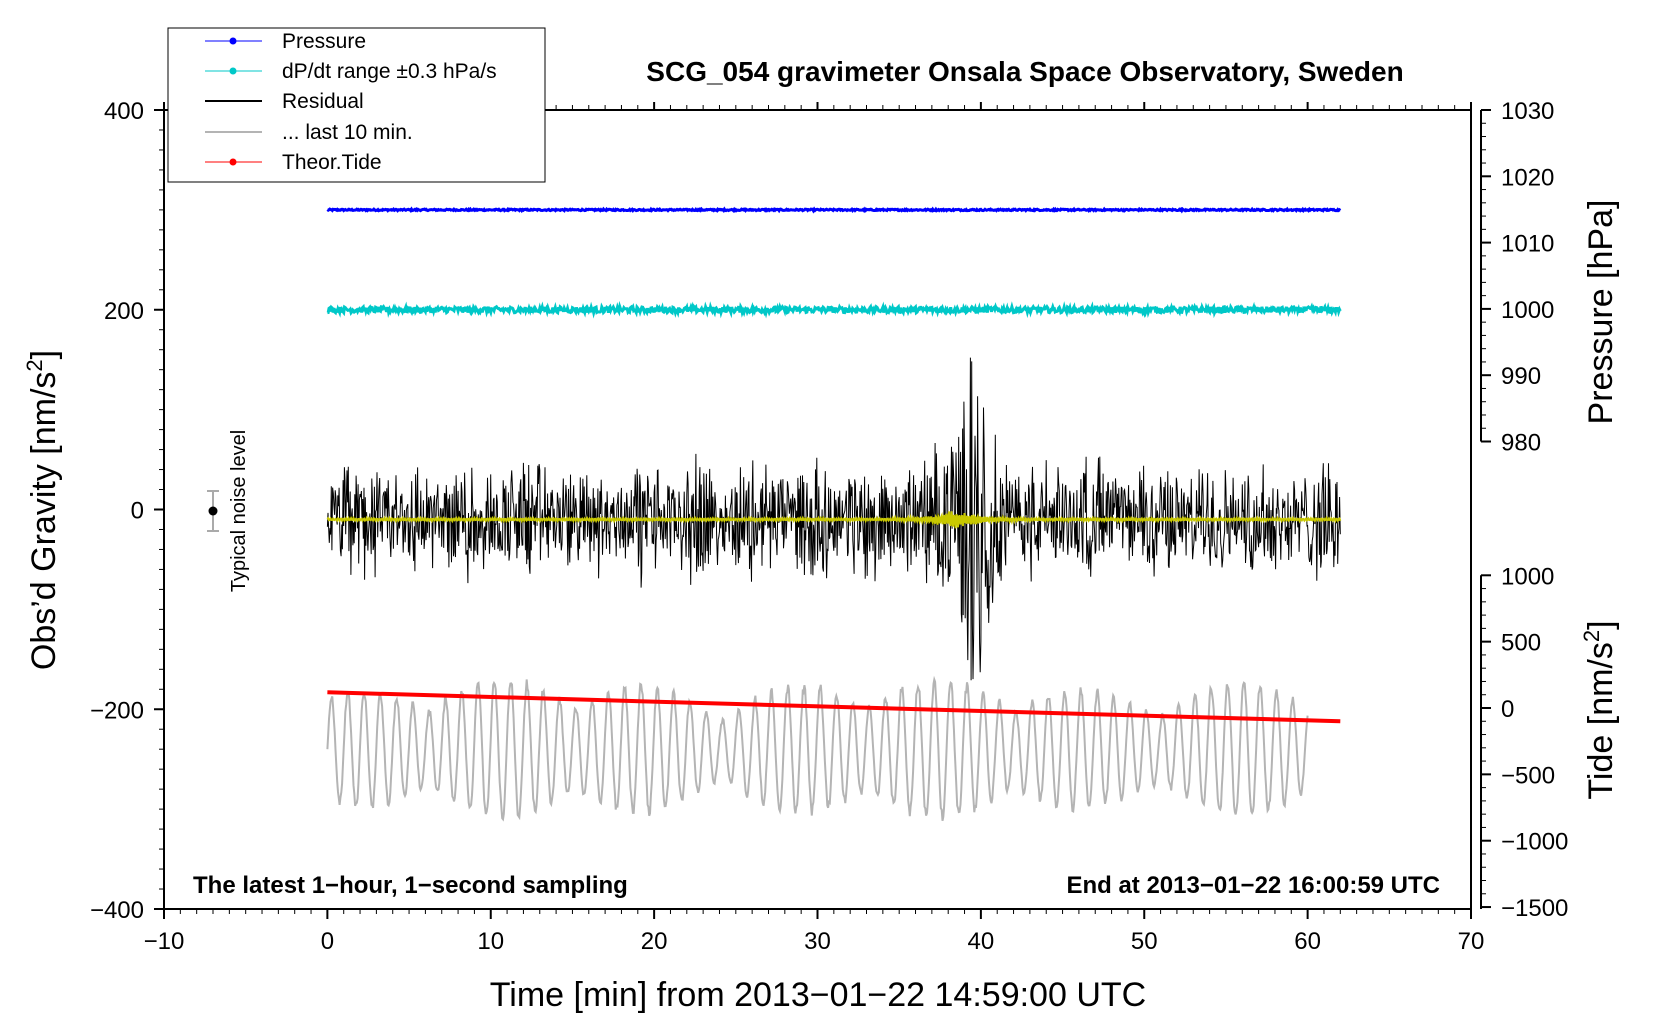  I want to click on x-tick-label-2: 10, so click(490, 941).